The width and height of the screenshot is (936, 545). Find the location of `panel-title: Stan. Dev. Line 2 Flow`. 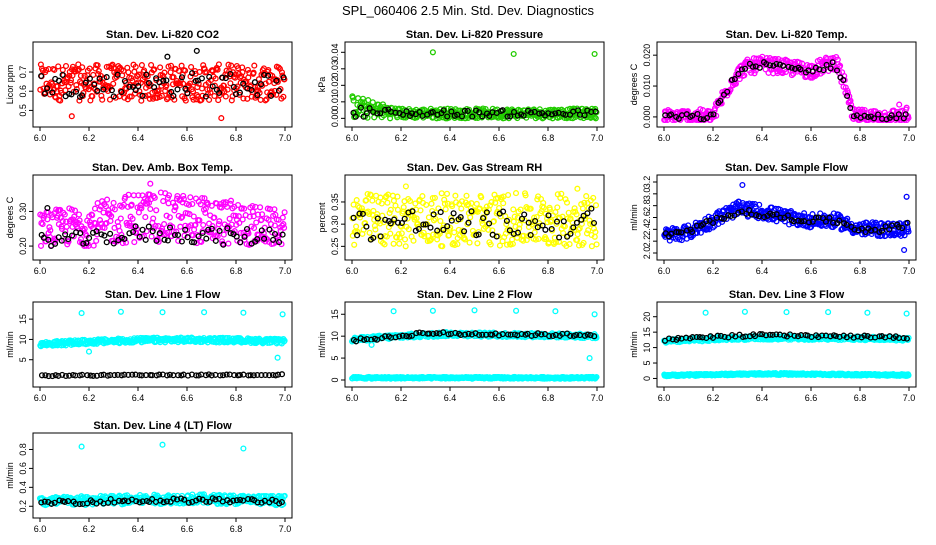

panel-title: Stan. Dev. Line 2 Flow is located at coordinates (475, 295).